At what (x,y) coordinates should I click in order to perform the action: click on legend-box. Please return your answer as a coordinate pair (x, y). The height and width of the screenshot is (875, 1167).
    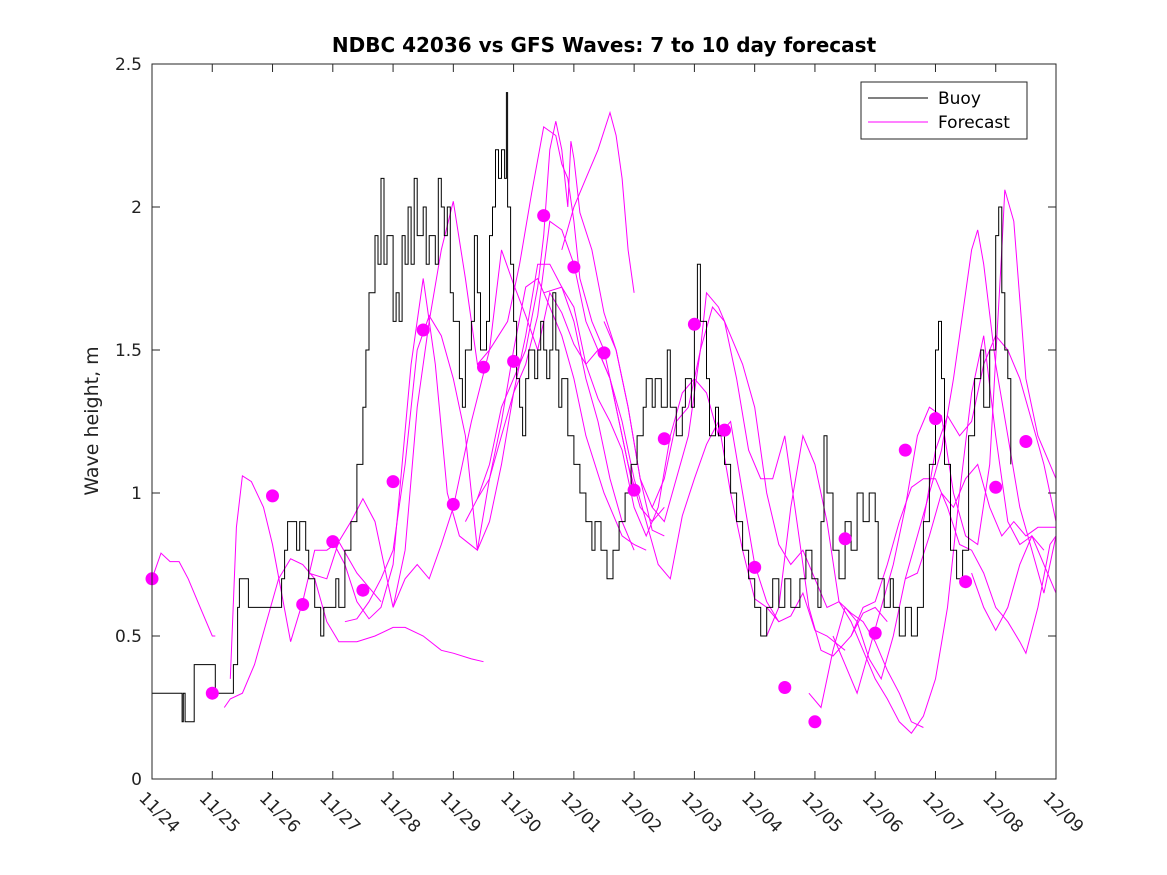
    Looking at the image, I should click on (944, 110).